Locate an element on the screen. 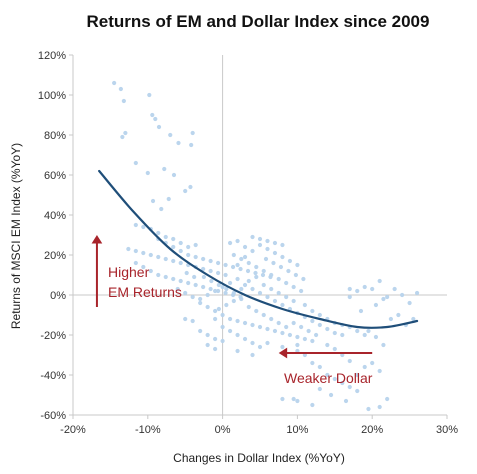 Image resolution: width=477 pixels, height=474 pixels. x-tick-label: 0% is located at coordinates (223, 430).